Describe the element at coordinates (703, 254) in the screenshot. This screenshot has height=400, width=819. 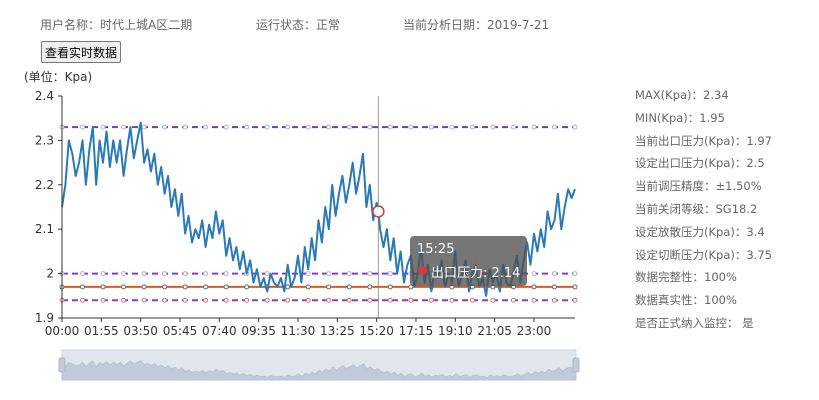
I see `side-stat-7: 设定切断压力(Kpa)：3.75` at that location.